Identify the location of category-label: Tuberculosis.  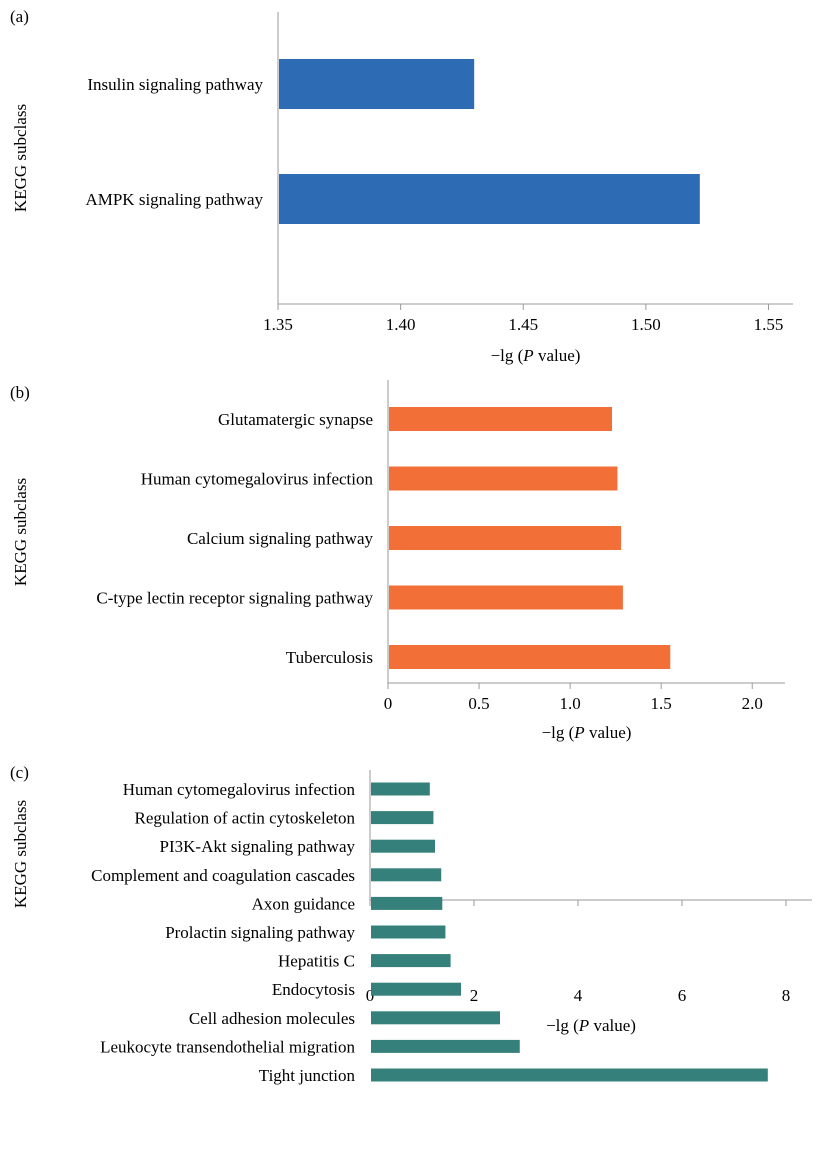
(329, 657).